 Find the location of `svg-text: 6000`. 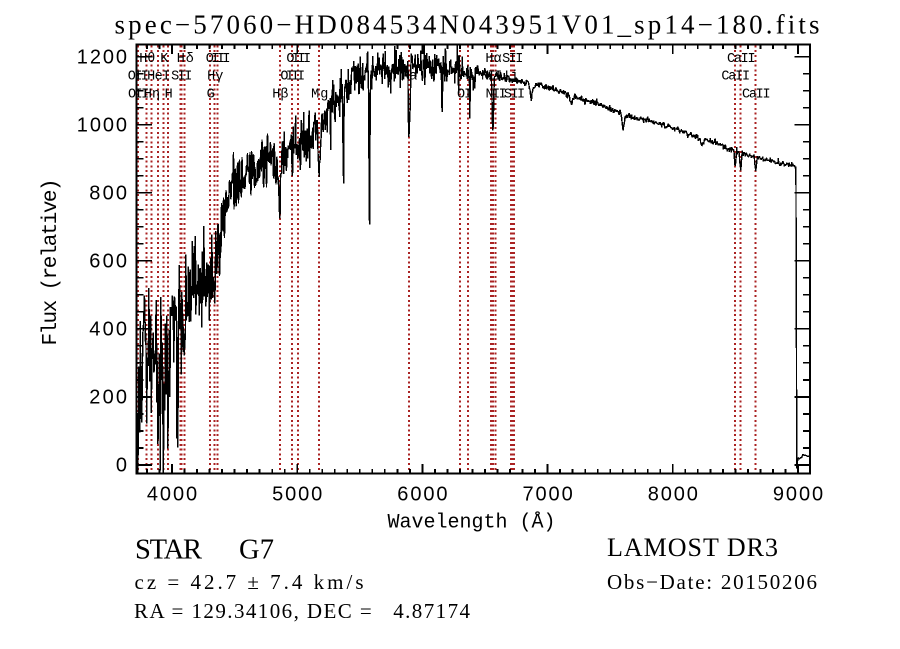

svg-text: 6000 is located at coordinates (422, 495).